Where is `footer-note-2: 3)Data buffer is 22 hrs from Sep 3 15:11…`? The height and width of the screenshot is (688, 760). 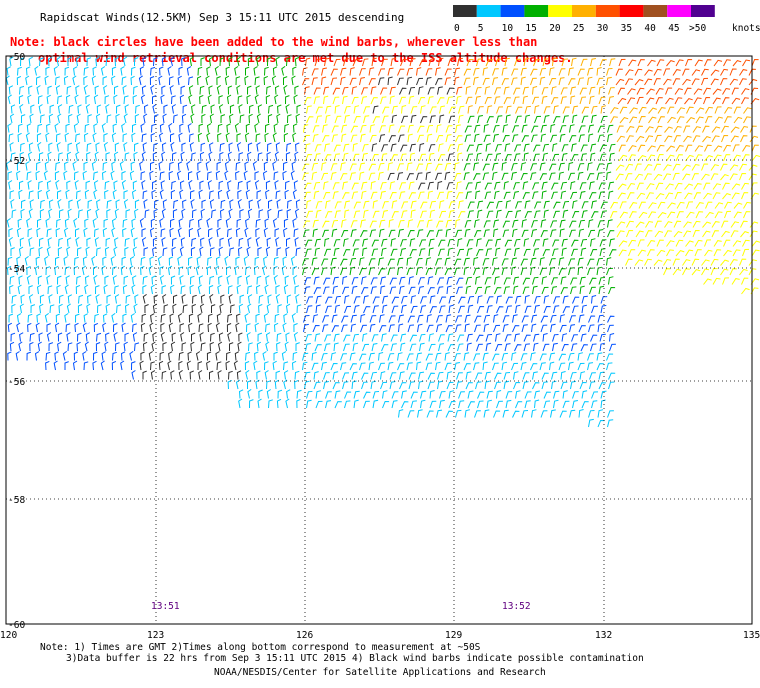
footer-note-2: 3)Data buffer is 22 hrs from Sep 3 15:11… is located at coordinates (355, 658).